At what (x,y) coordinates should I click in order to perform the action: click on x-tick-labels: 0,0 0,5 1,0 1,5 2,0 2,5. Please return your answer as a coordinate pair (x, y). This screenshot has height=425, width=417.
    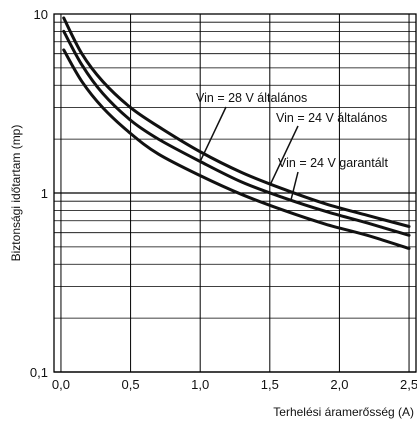
    Looking at the image, I should click on (234, 384).